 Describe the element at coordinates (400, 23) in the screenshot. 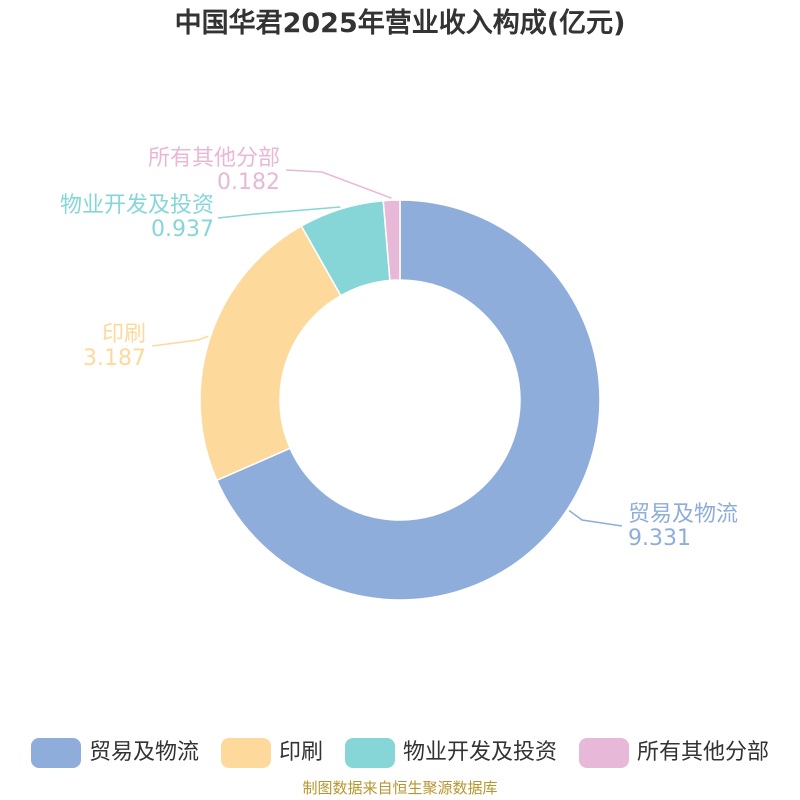

I see `chart-title: 中国华君2025年营业收入构成(亿元)` at that location.